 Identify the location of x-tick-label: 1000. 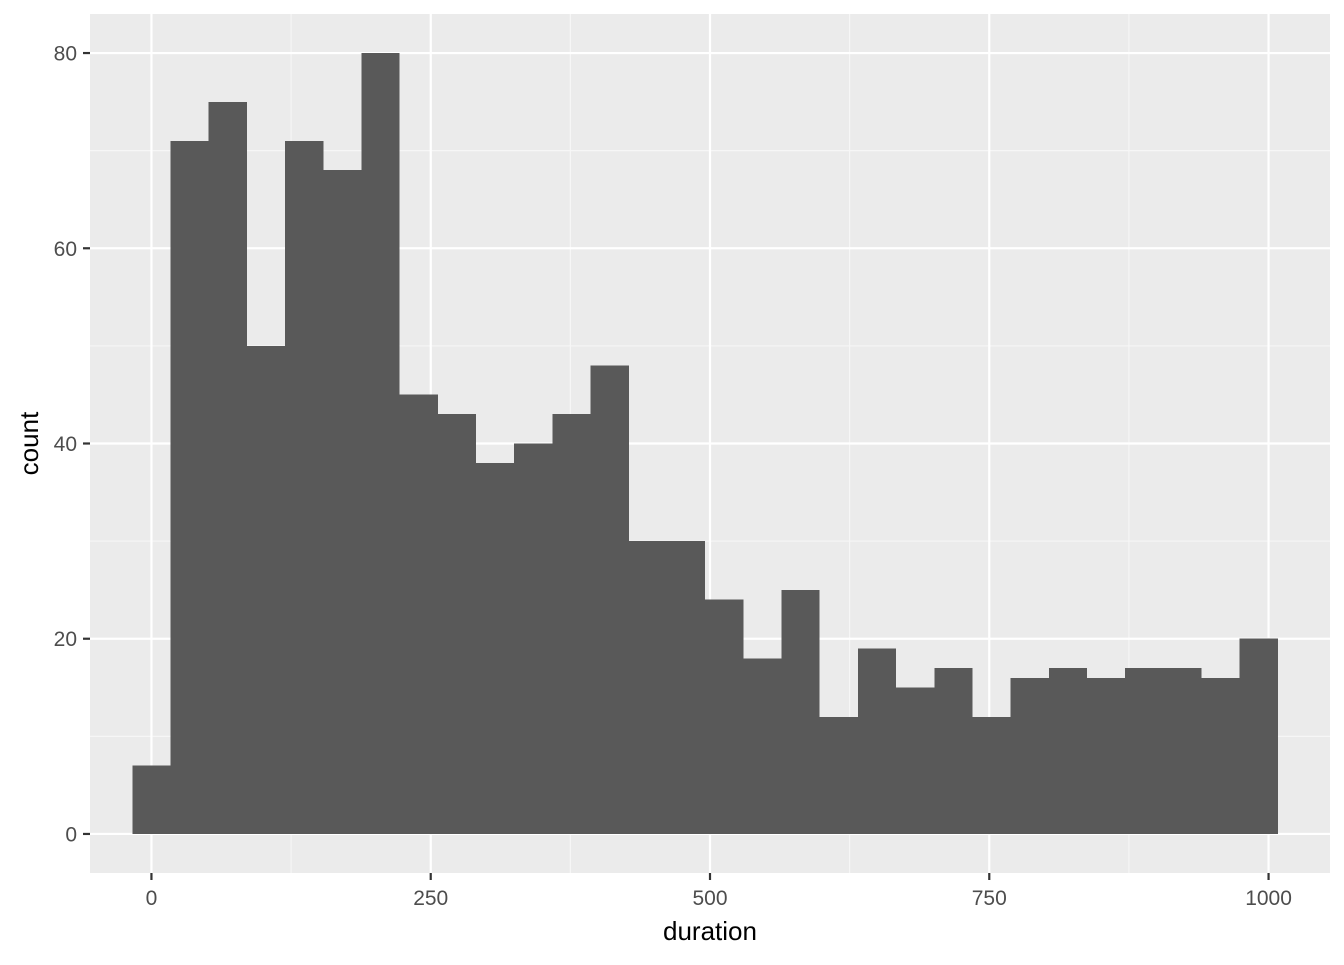
(1268, 898).